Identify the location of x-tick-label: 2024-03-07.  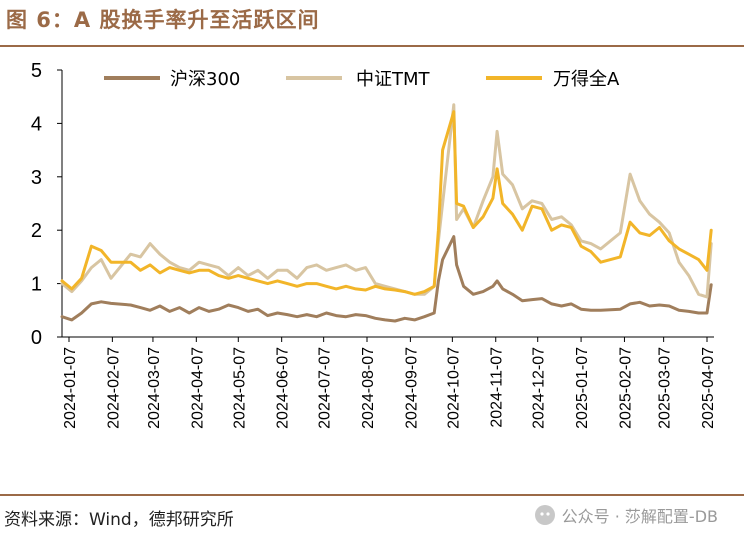
(154, 388).